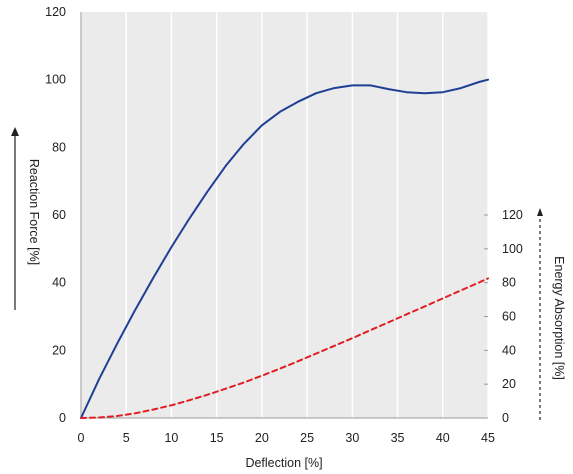 The width and height of the screenshot is (573, 474). What do you see at coordinates (15, 131) in the screenshot?
I see `left-axis-arrowhead` at bounding box center [15, 131].